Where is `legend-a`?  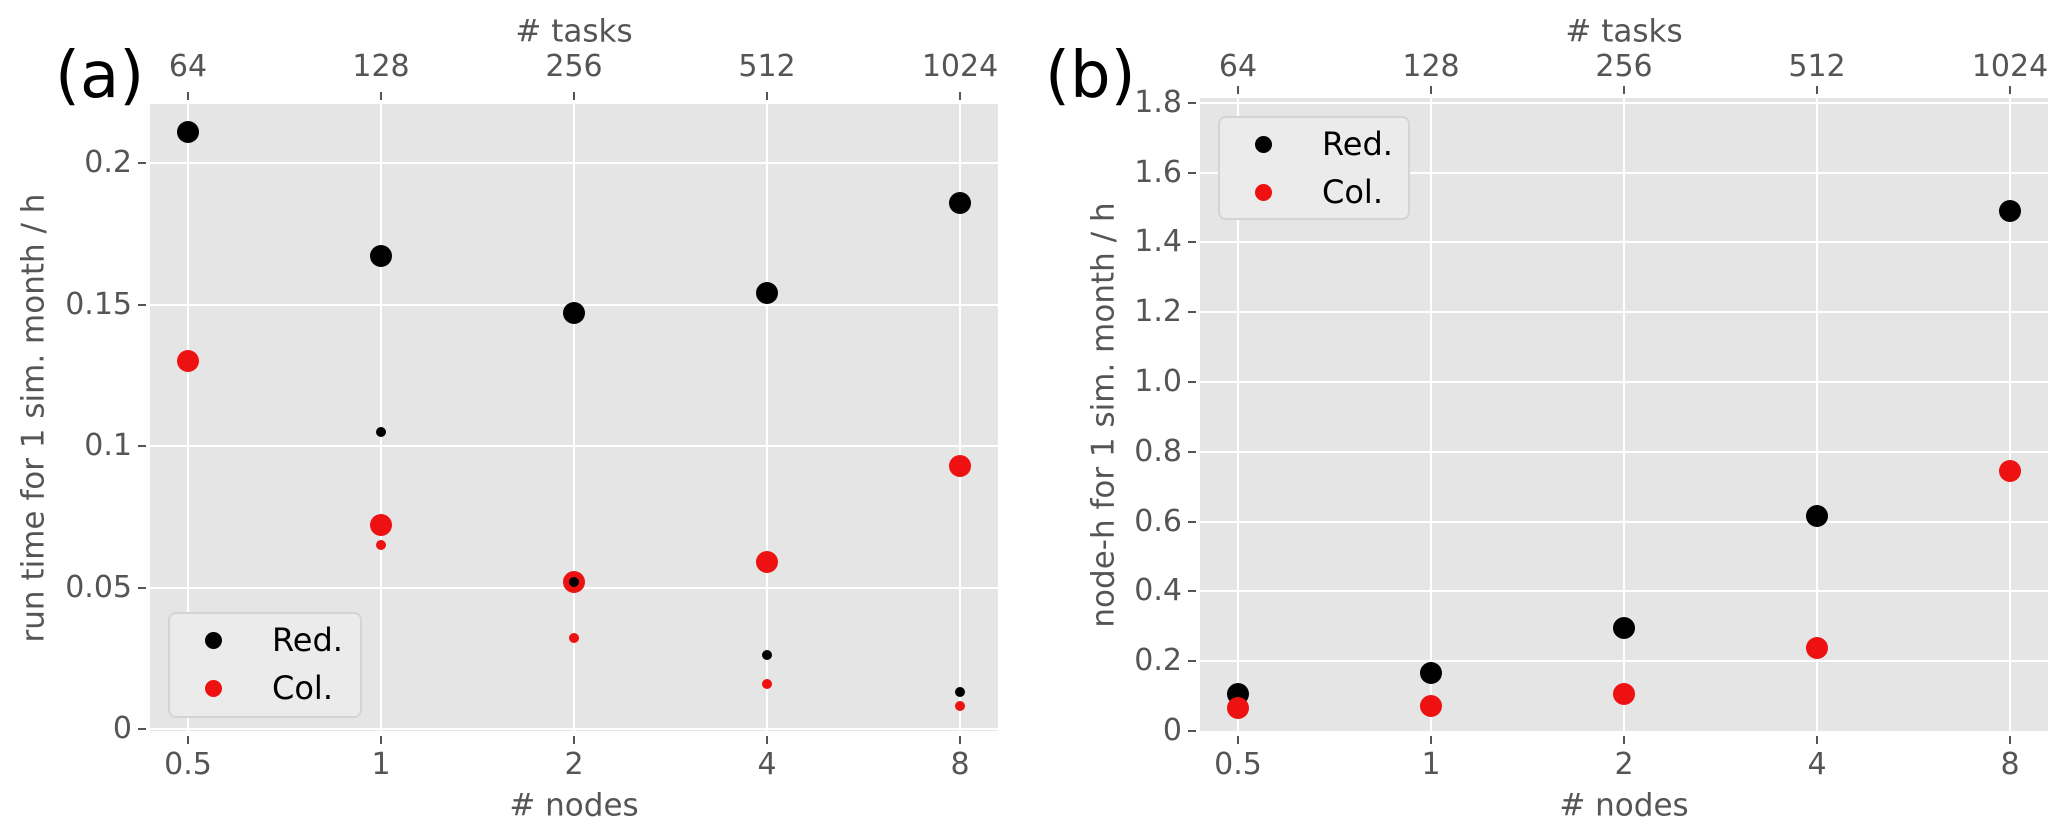
legend-a is located at coordinates (265, 665).